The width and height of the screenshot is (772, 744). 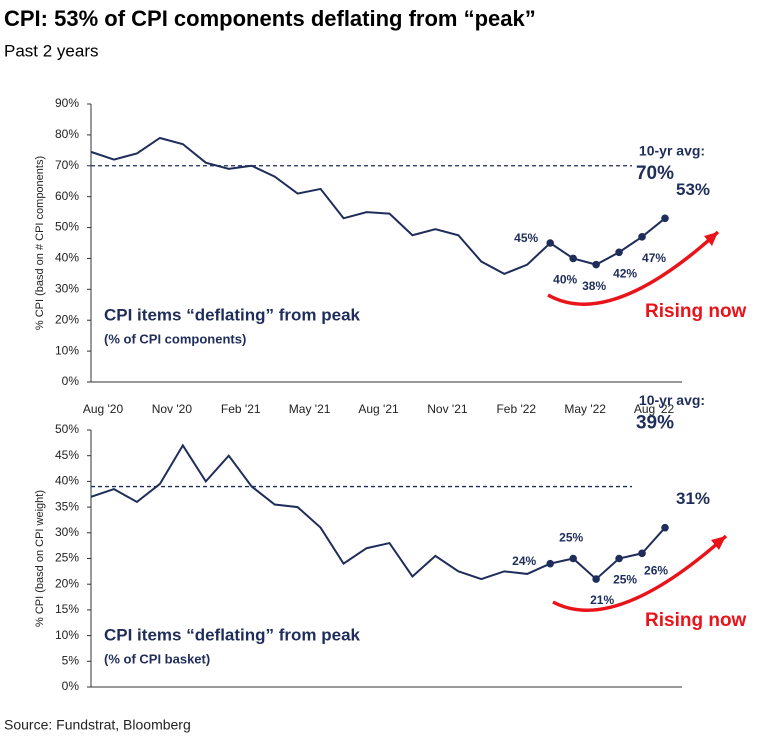 I want to click on x-tick-label: Aug '21, so click(x=378, y=409).